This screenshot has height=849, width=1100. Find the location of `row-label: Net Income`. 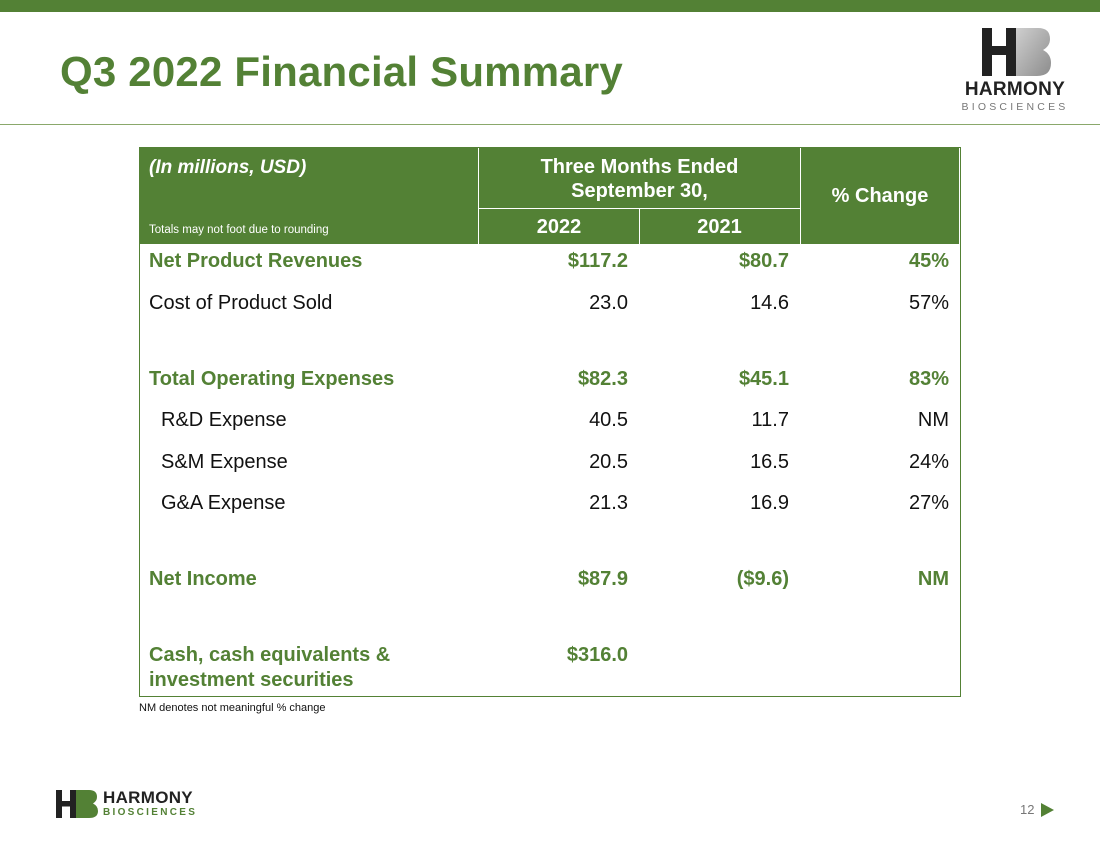

row-label: Net Income is located at coordinates (203, 579).